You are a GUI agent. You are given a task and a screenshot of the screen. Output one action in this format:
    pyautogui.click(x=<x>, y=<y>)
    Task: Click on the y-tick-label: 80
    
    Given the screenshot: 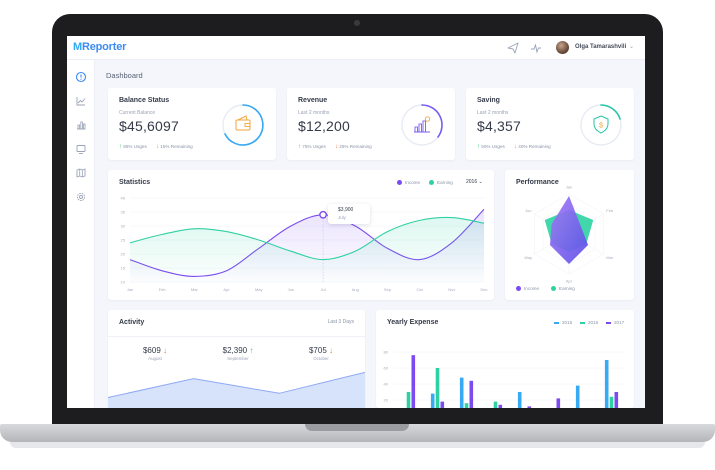 What is the action you would take?
    pyautogui.click(x=386, y=351)
    